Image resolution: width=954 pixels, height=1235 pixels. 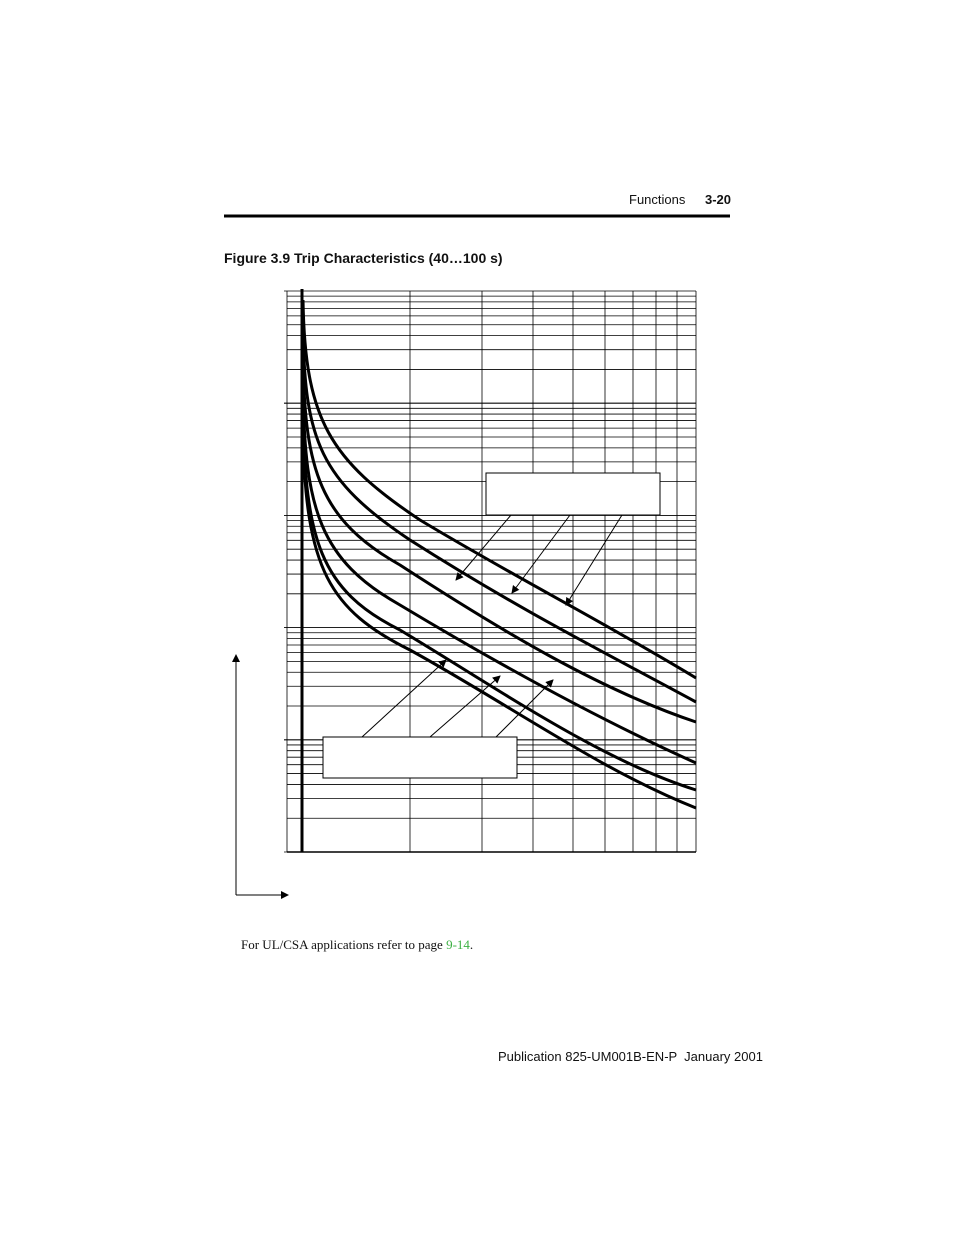 I want to click on arrows, so click(x=427, y=706).